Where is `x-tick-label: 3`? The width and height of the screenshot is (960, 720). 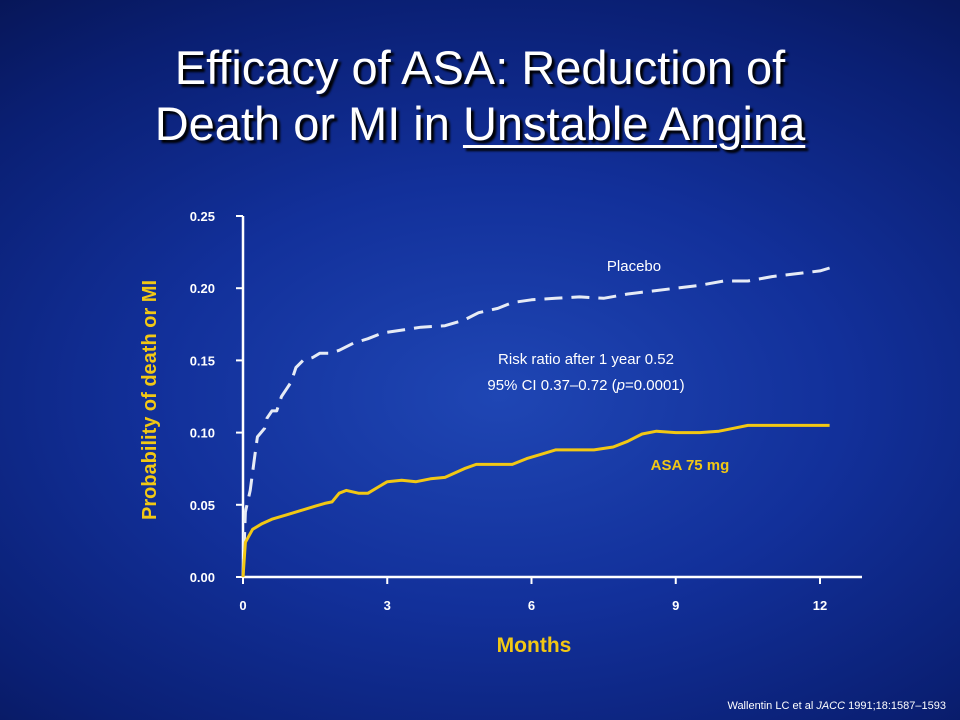 x-tick-label: 3 is located at coordinates (387, 605).